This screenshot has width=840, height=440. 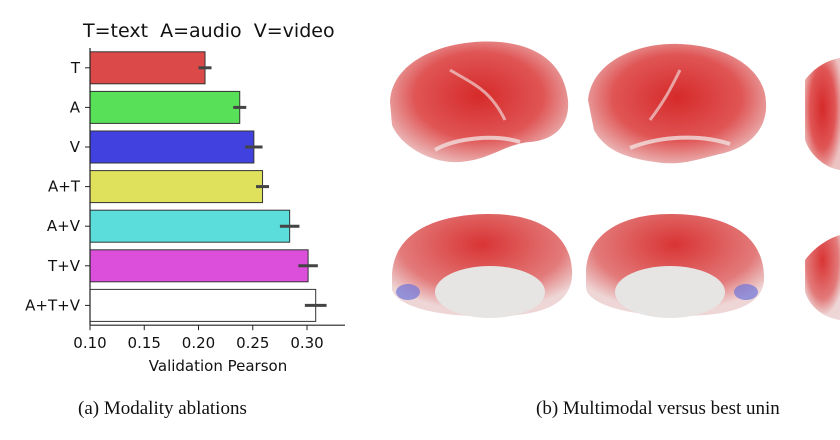 I want to click on brain-right-medial, so click(x=675, y=266).